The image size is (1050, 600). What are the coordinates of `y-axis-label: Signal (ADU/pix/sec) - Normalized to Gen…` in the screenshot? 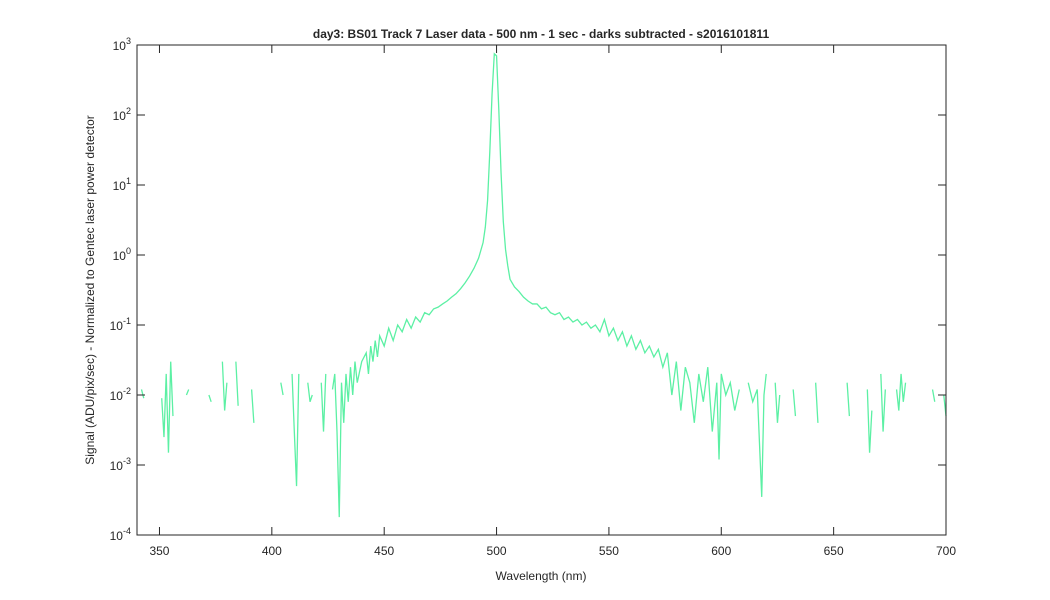 It's located at (90, 289).